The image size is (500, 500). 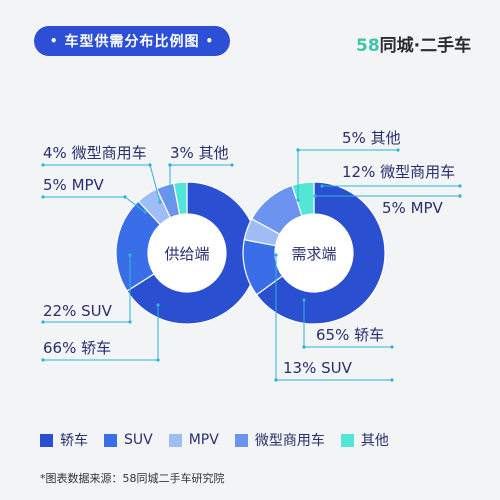 I want to click on donut-demand-callout-micro-commercial: 12% 微型商用车, so click(x=391, y=175).